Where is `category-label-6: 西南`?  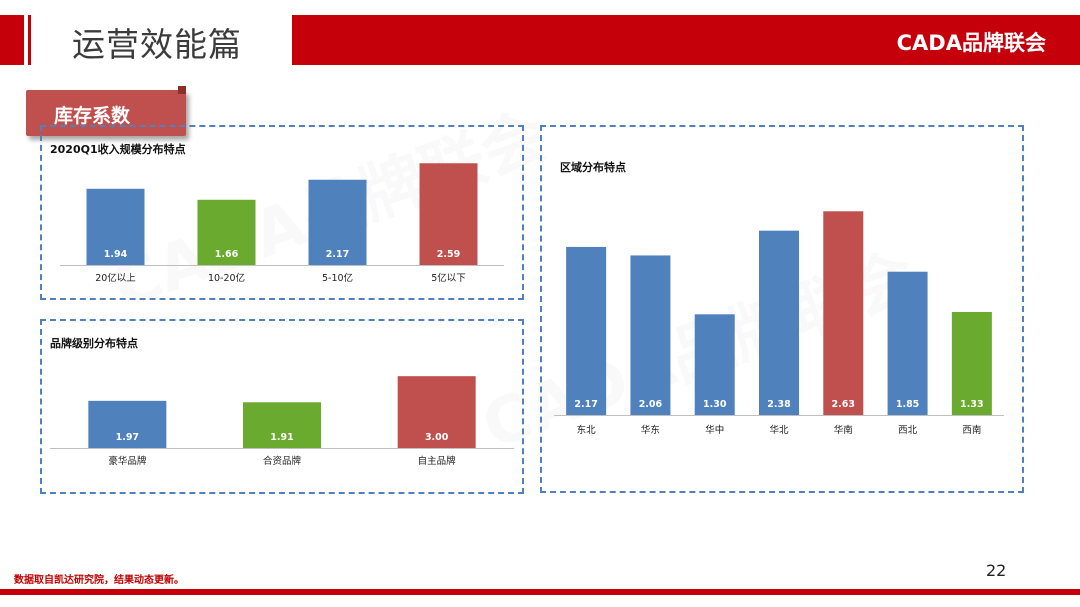
category-label-6: 西南 is located at coordinates (971, 430).